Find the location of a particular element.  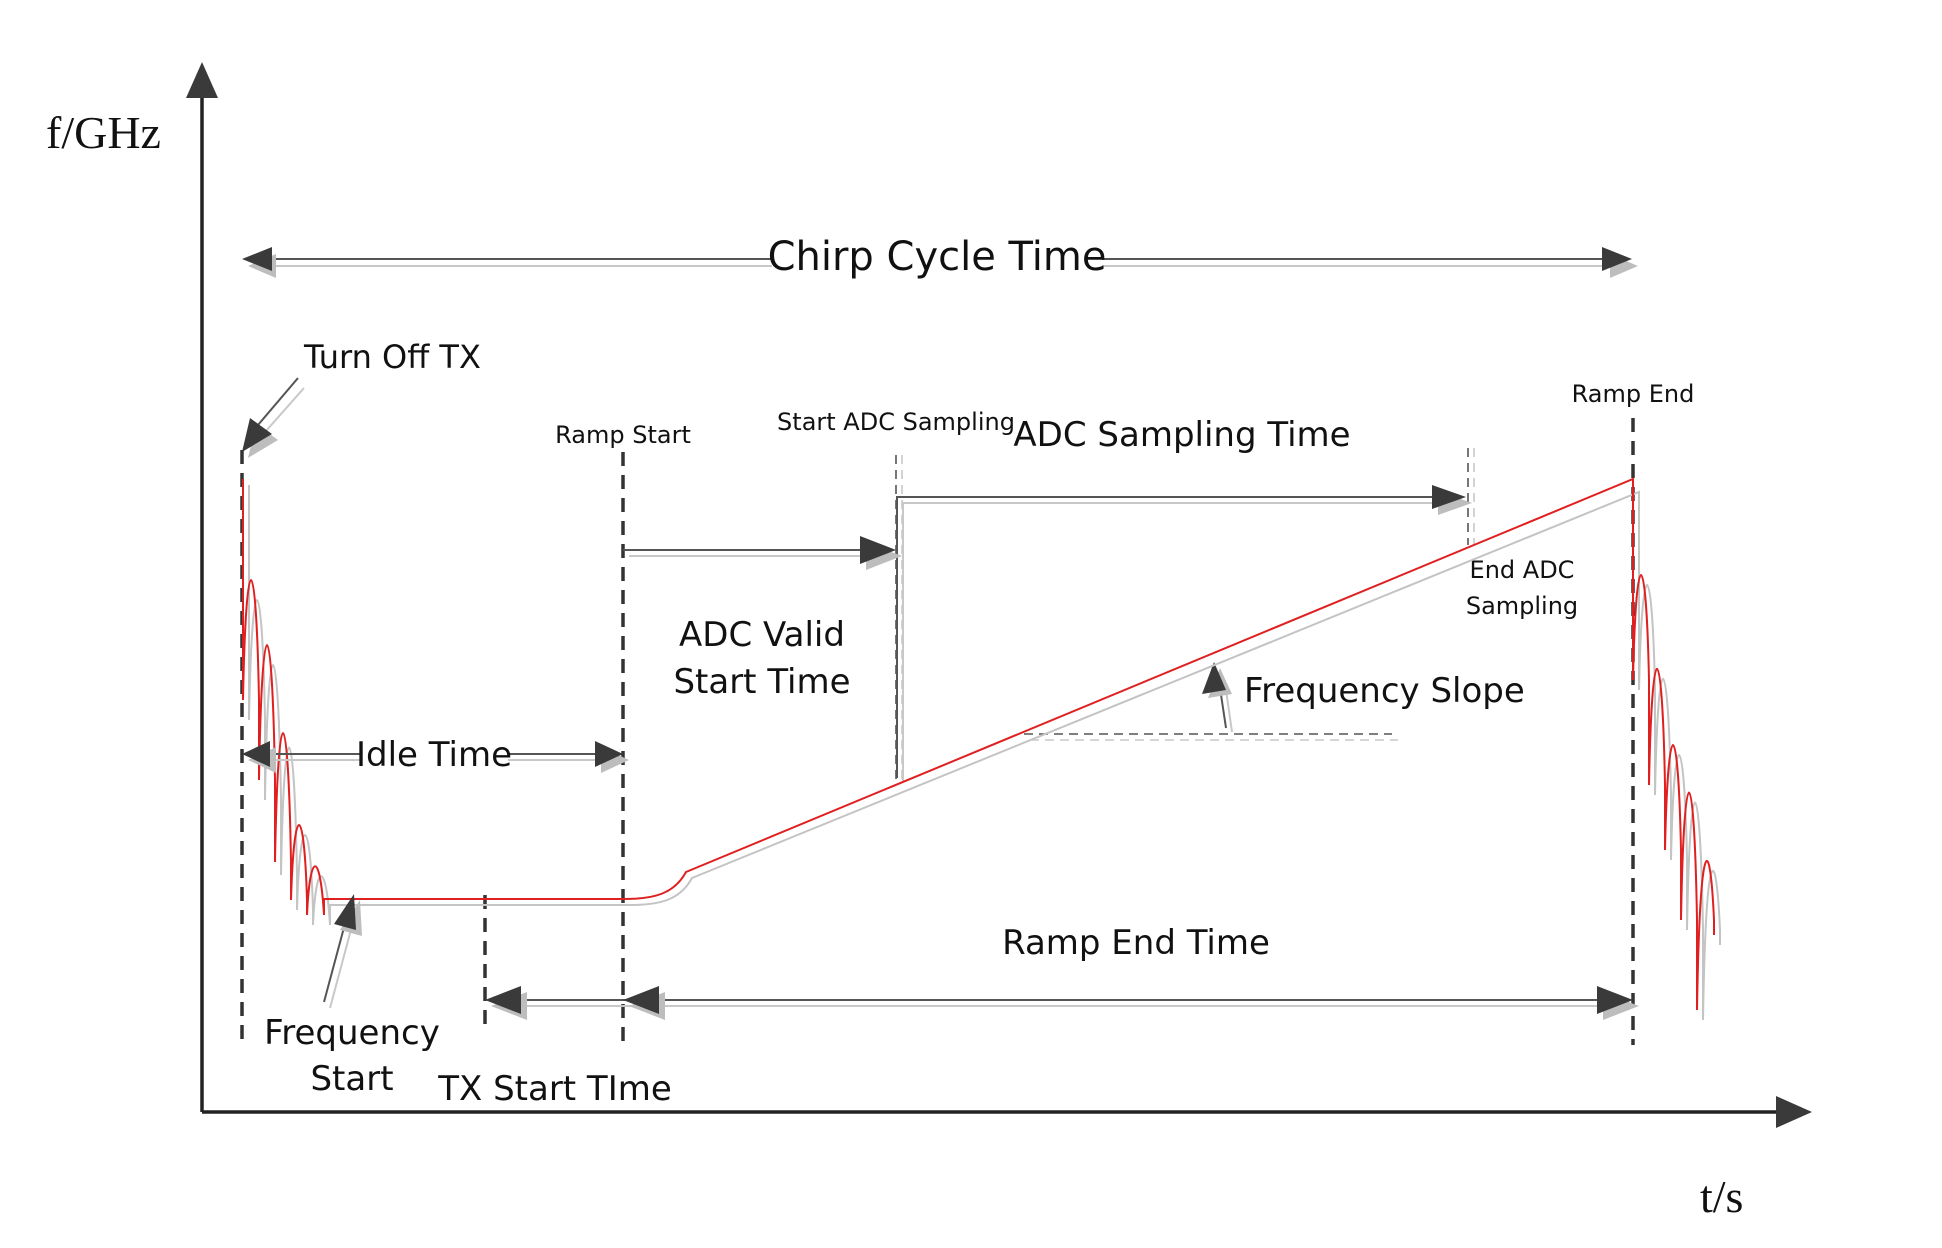

idle-time-label: Idle Time is located at coordinates (434, 755).